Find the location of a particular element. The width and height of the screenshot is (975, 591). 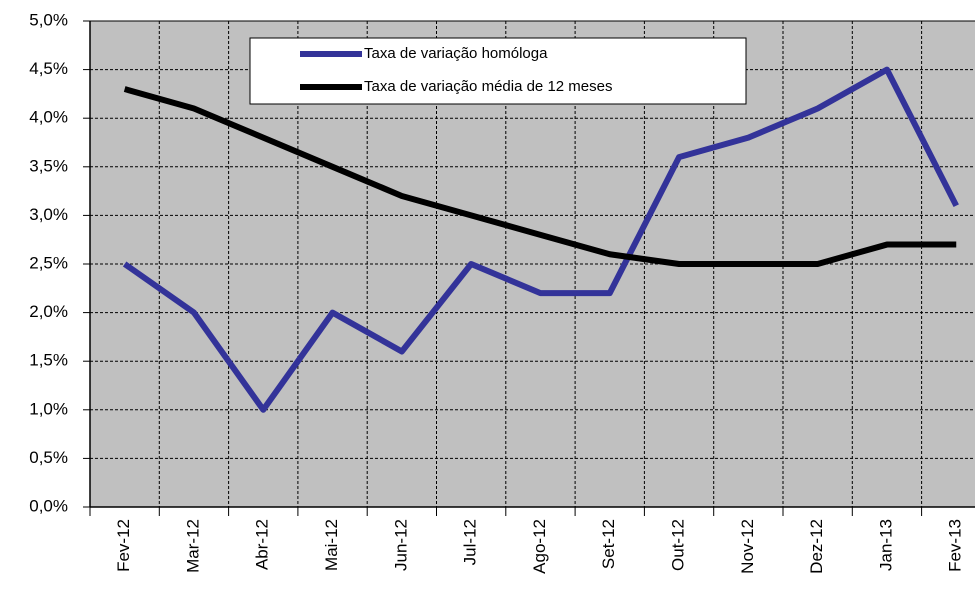

x-tick-label: Nov-12 is located at coordinates (747, 546).